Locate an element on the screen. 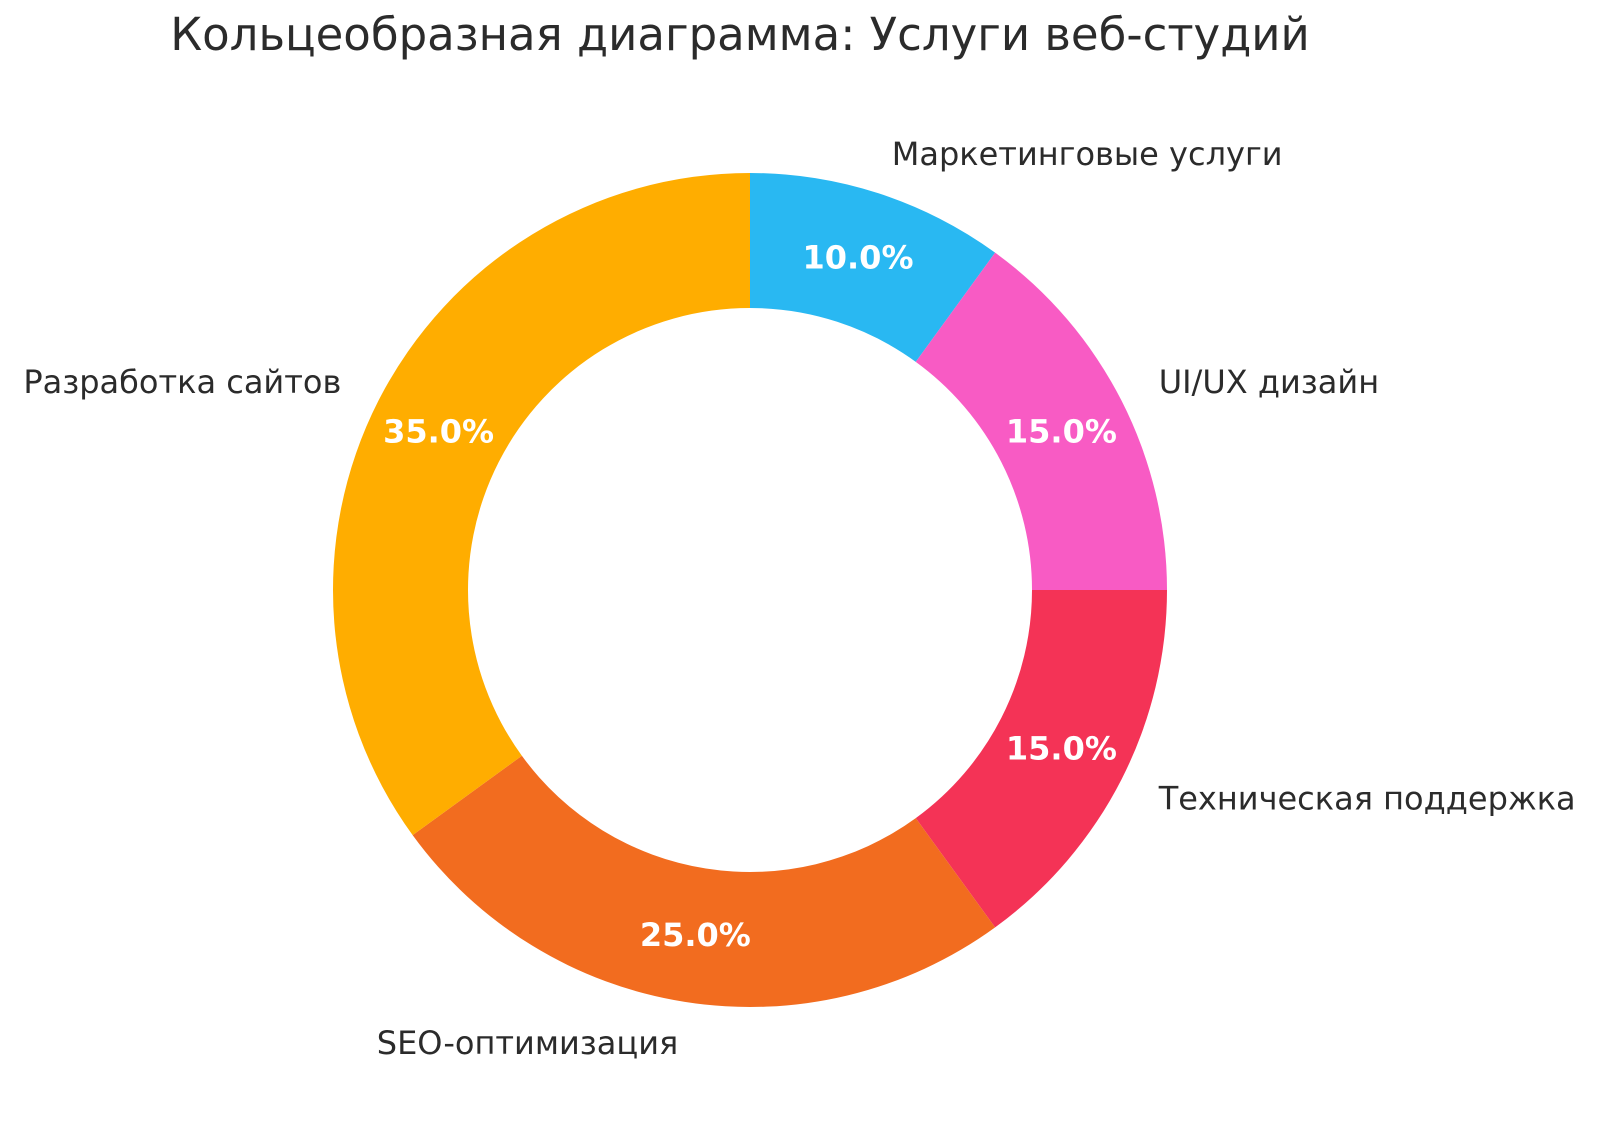 The image size is (1600, 1133). percent-label-2: 15.0% is located at coordinates (1061, 749).